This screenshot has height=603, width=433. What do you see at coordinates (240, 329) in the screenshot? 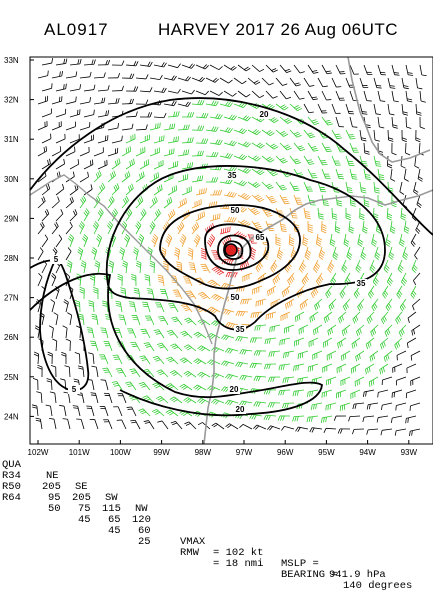
I see `contour-label: 35` at bounding box center [240, 329].